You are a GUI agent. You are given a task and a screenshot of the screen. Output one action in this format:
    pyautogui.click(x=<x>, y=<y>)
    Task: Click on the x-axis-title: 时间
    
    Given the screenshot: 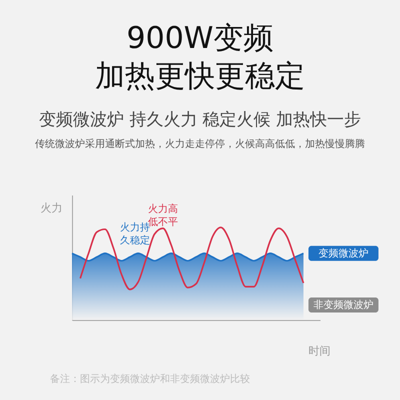 What is the action you would take?
    pyautogui.click(x=319, y=351)
    